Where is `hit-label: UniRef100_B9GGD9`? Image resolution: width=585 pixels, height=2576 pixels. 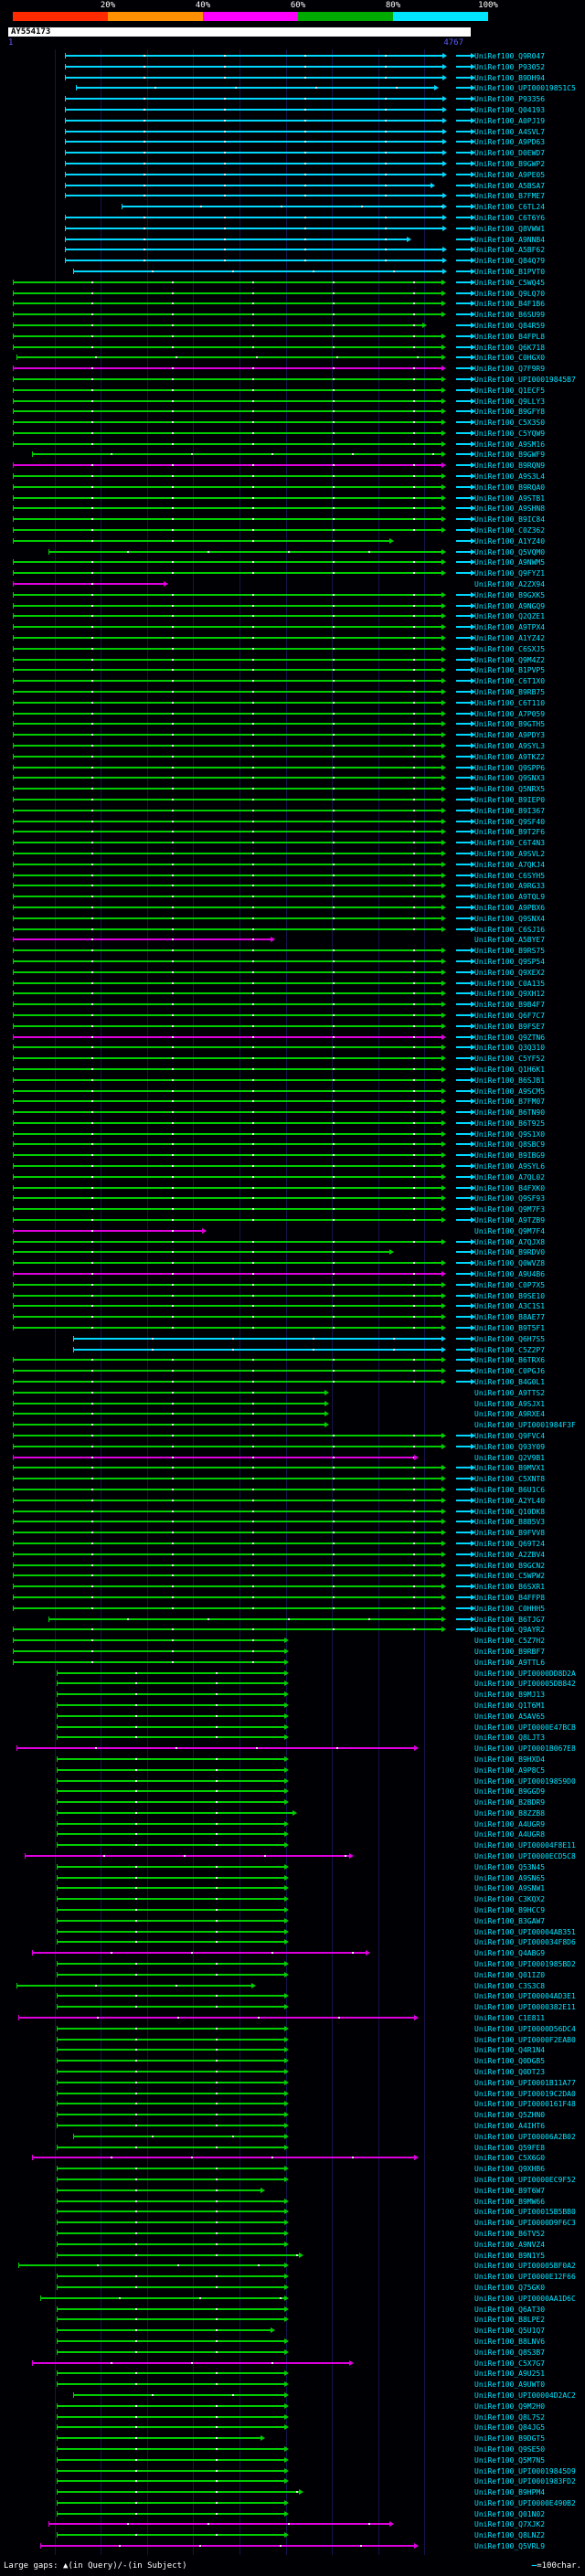 hit-label: UniRef100_B9GGD9 is located at coordinates (510, 1792).